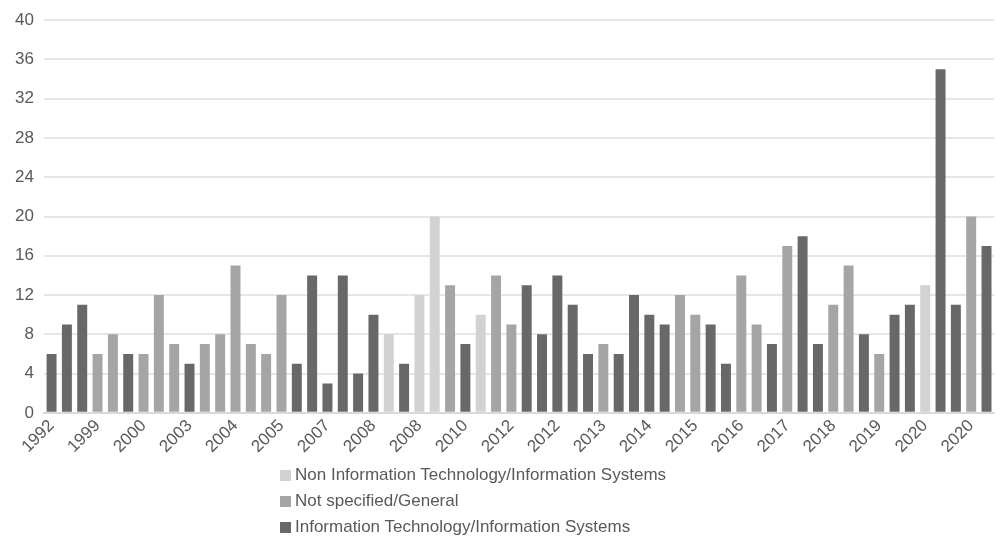 This screenshot has height=556, width=1004. I want to click on legend-label: Information Technology/Information Systems, so click(463, 527).